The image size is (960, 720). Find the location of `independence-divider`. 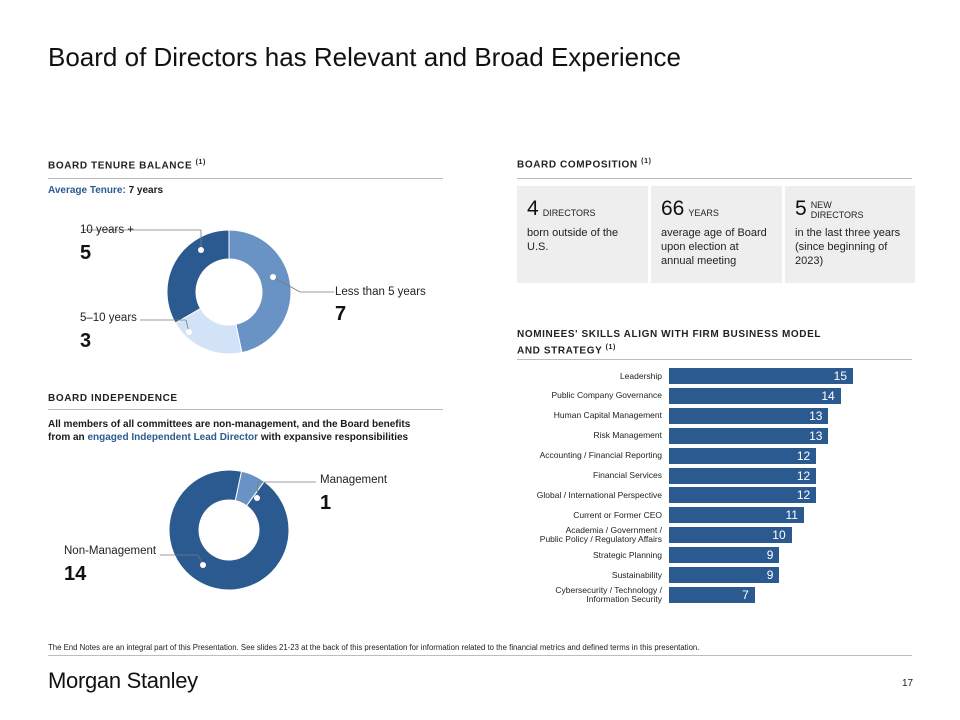

independence-divider is located at coordinates (245, 409).